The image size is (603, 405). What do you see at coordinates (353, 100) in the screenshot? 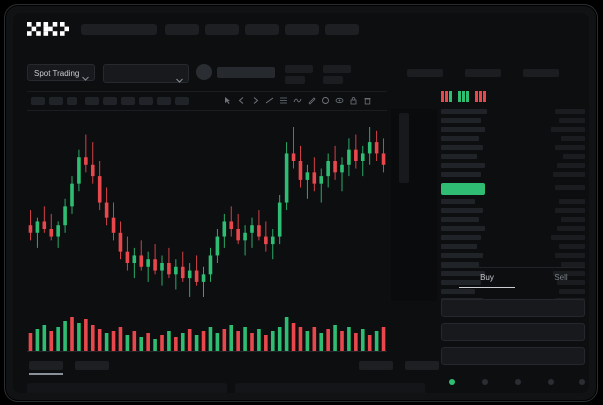
I see `lock-icon` at bounding box center [353, 100].